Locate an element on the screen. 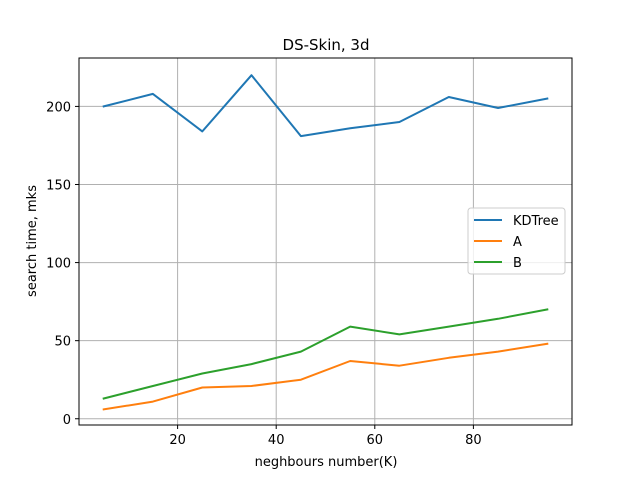 Image resolution: width=637 pixels, height=478 pixels. series-line-b is located at coordinates (325, 354).